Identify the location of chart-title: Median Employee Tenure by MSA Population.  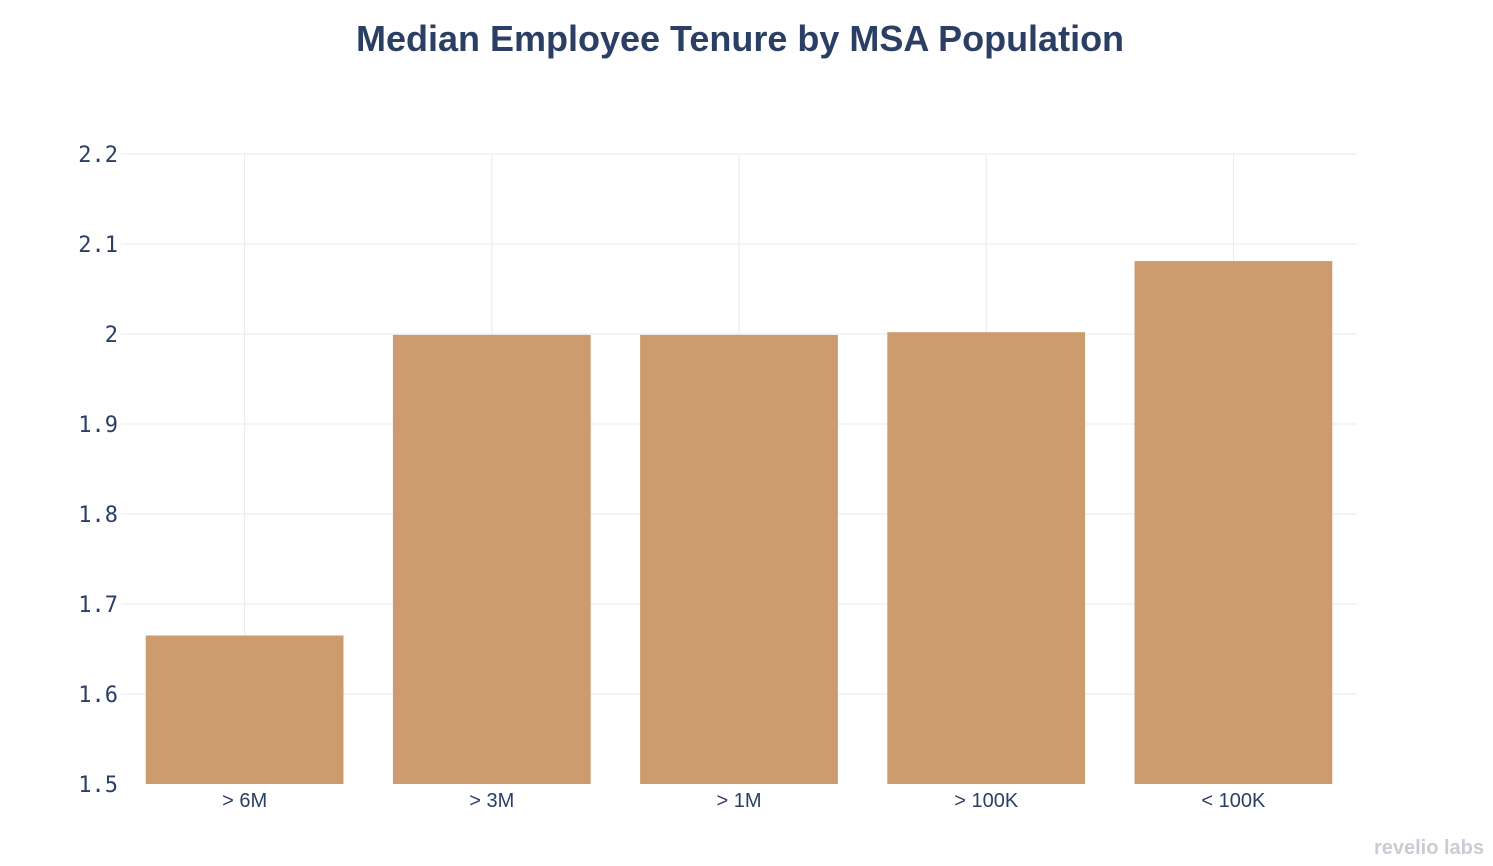
(740, 38).